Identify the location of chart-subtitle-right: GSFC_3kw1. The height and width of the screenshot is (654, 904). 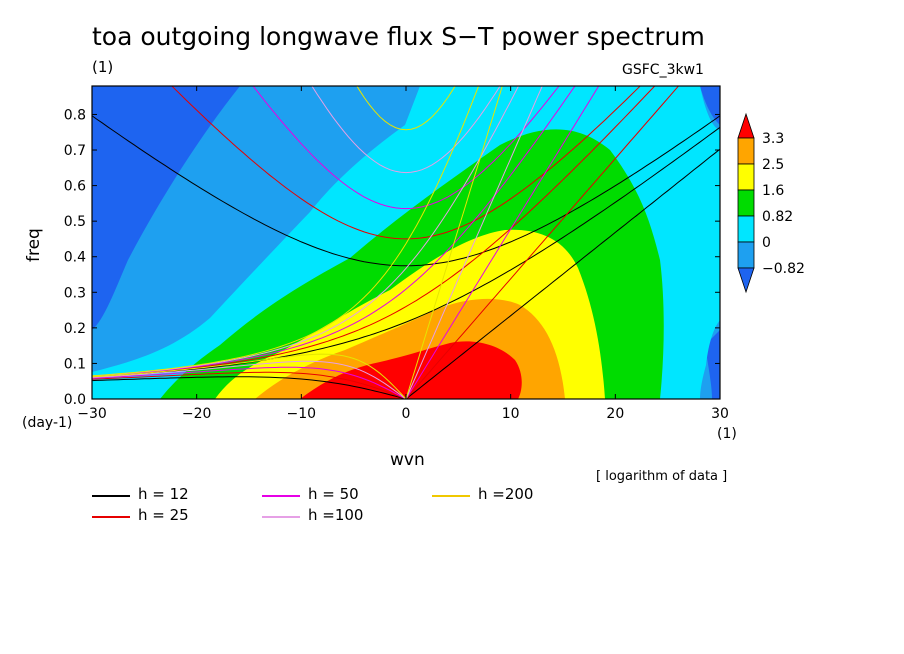
(663, 70).